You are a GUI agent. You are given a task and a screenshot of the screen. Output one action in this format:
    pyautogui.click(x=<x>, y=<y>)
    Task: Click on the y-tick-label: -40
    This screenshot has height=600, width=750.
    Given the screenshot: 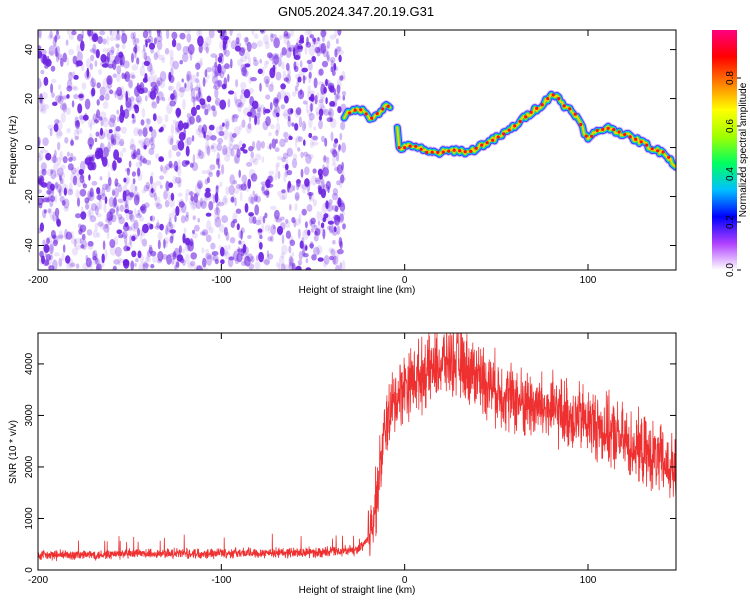 What is the action you would take?
    pyautogui.click(x=29, y=245)
    